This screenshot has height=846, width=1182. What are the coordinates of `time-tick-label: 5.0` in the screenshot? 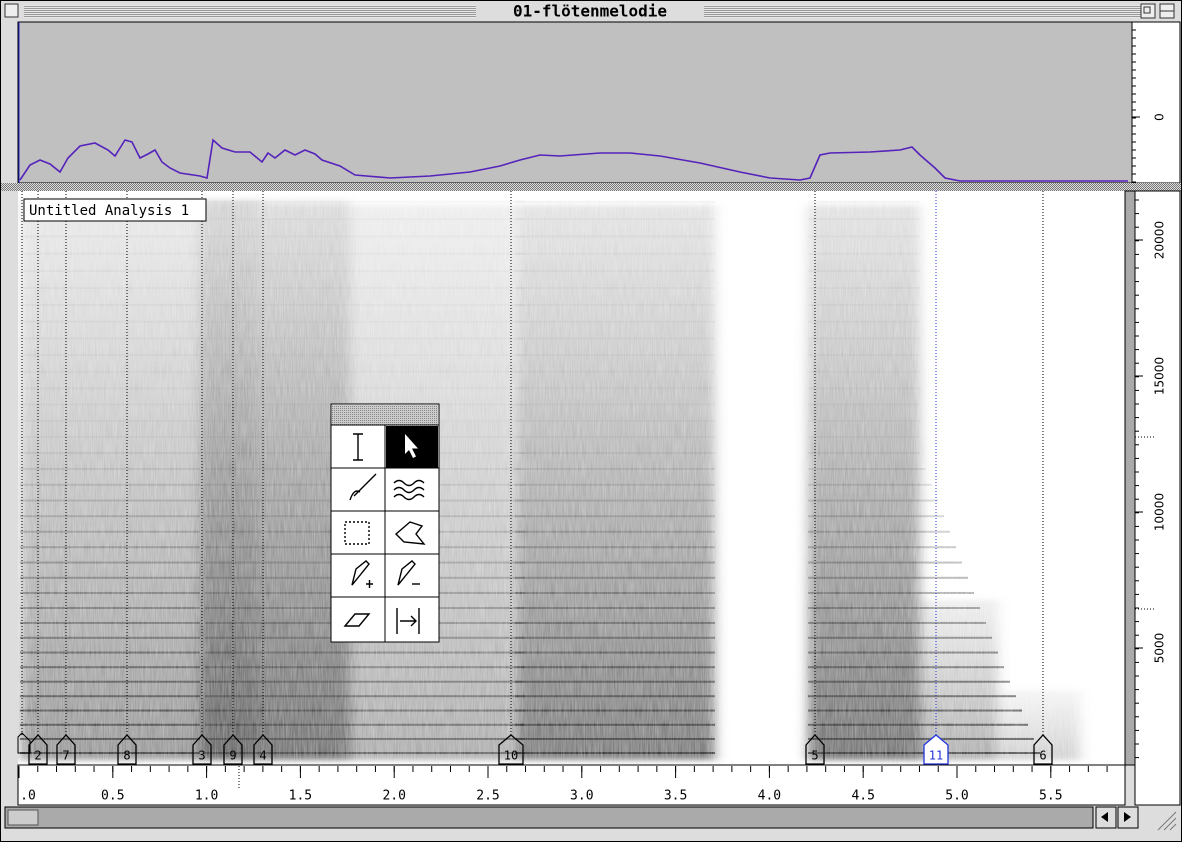 It's located at (956, 796).